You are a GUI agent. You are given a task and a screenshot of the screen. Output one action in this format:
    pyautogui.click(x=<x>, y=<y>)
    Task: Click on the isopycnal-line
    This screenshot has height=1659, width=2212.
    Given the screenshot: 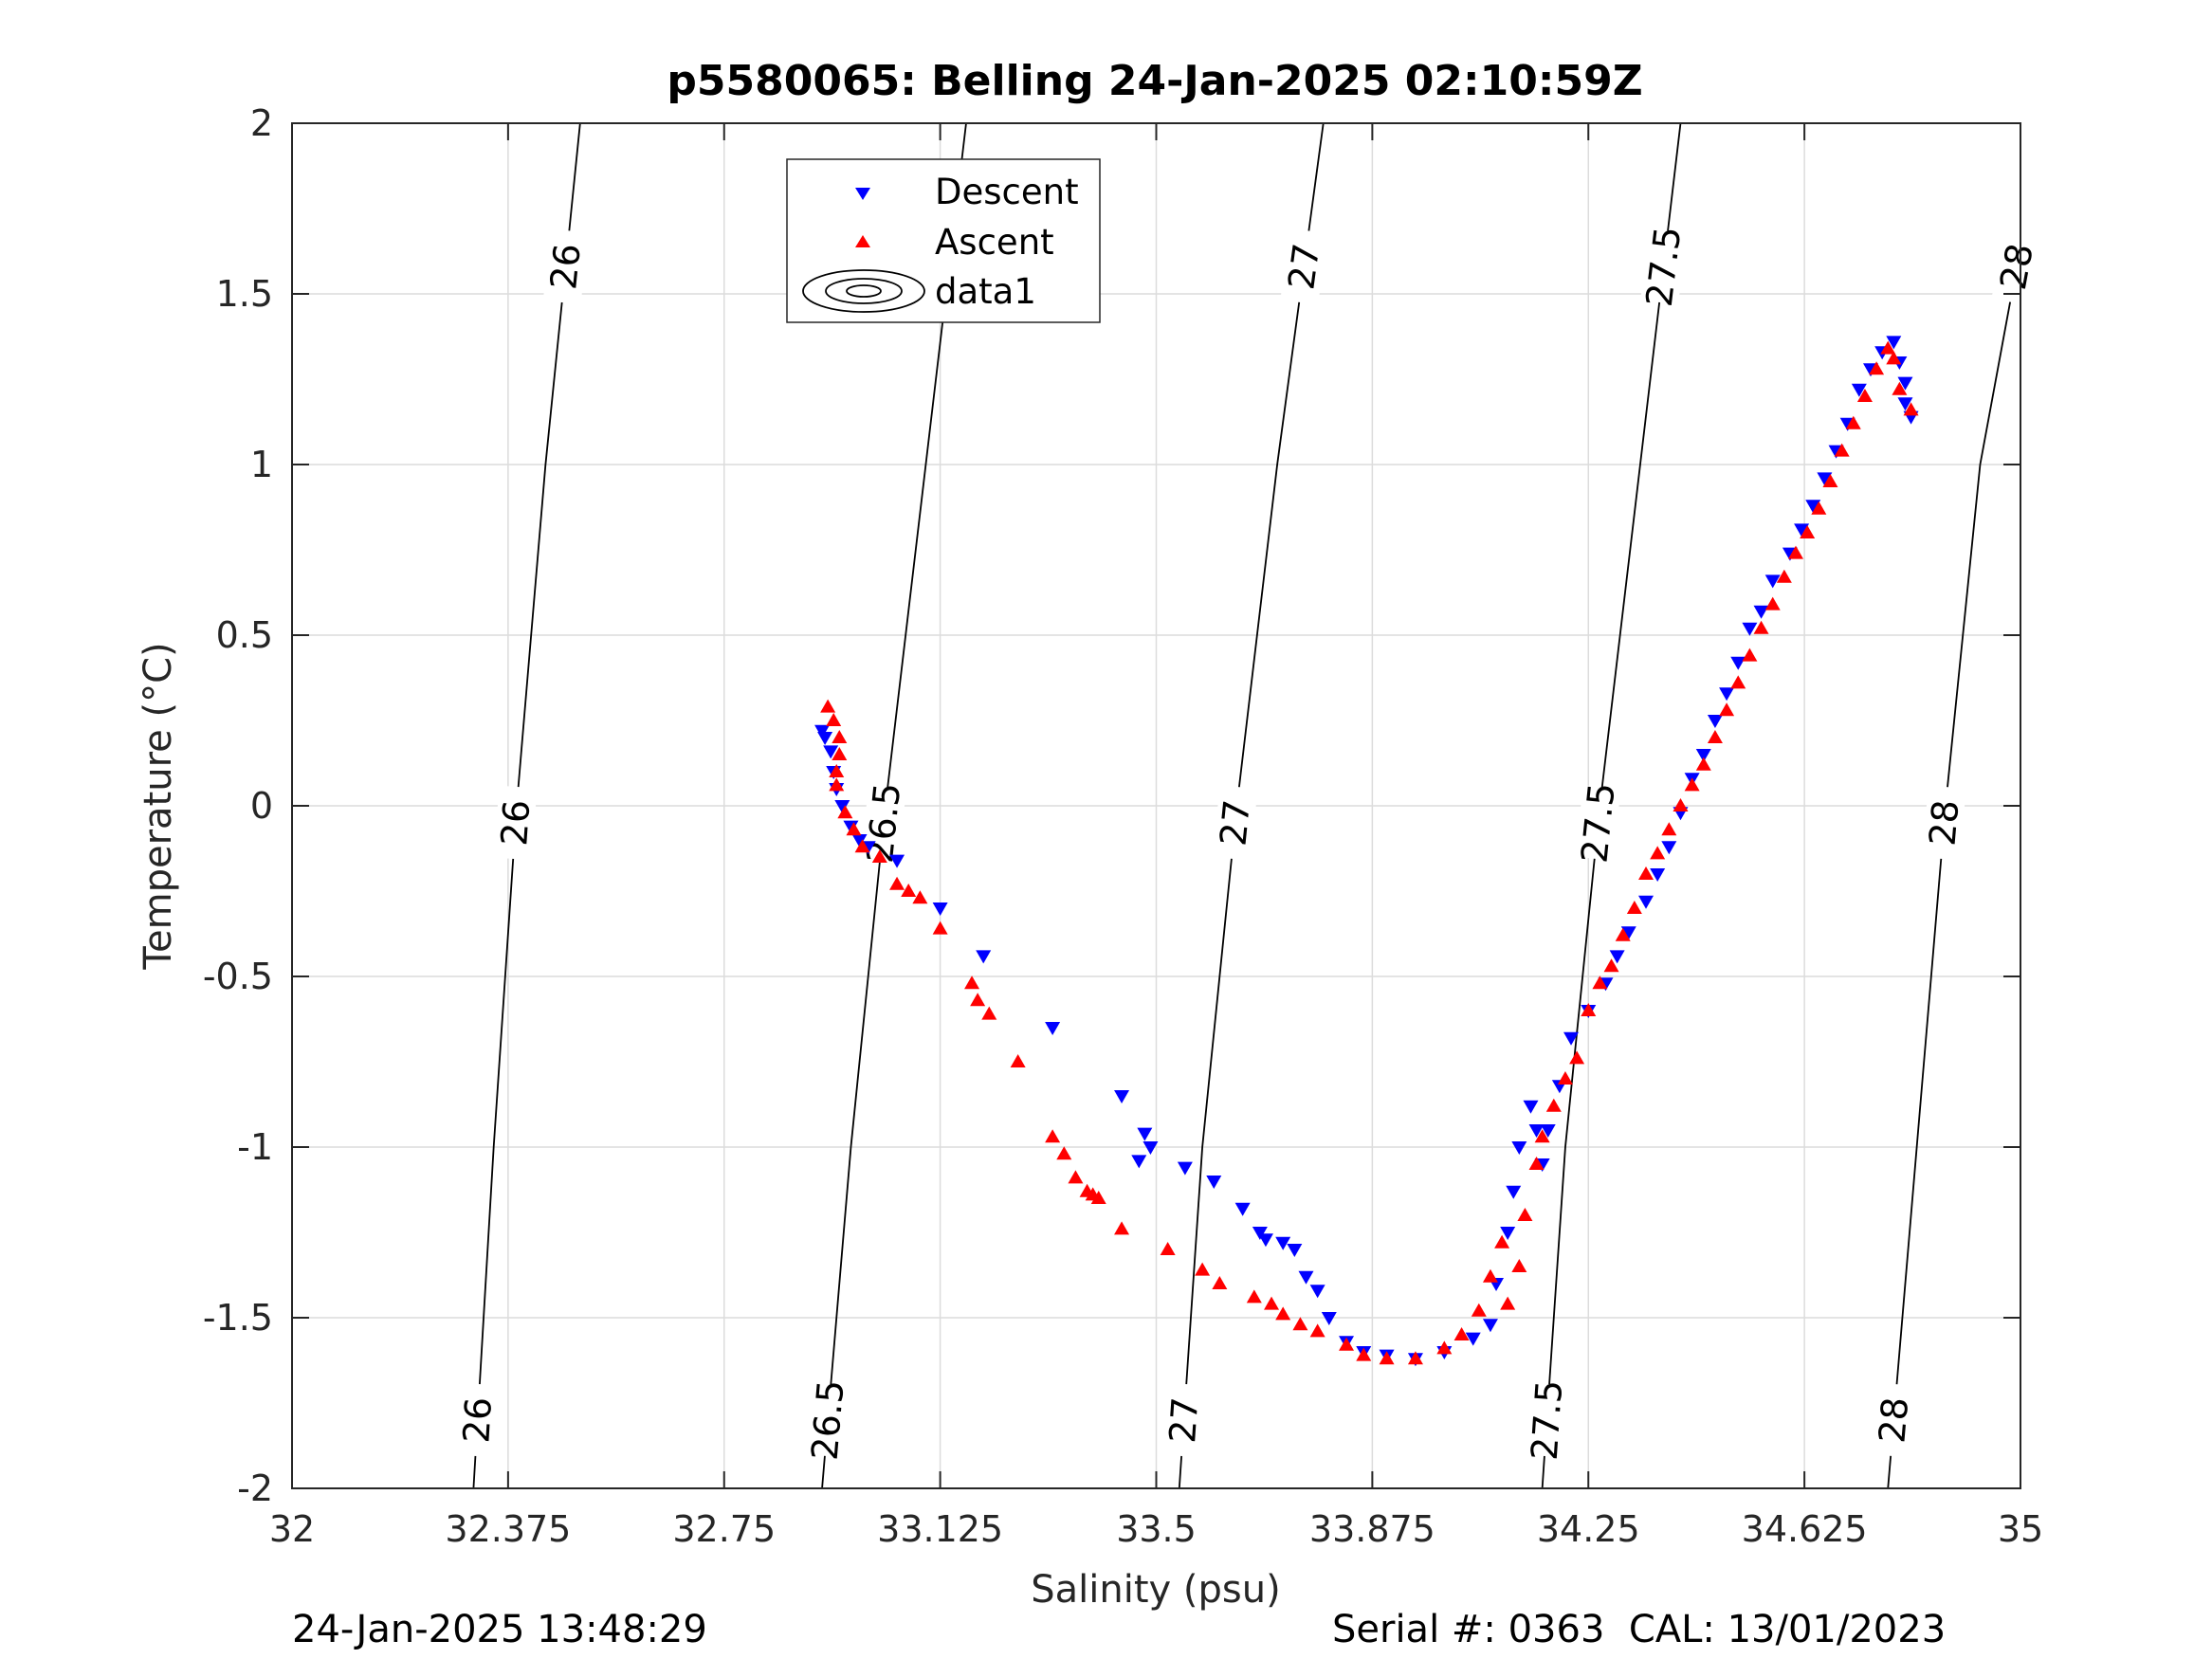 What is the action you would take?
    pyautogui.click(x=1954, y=867)
    